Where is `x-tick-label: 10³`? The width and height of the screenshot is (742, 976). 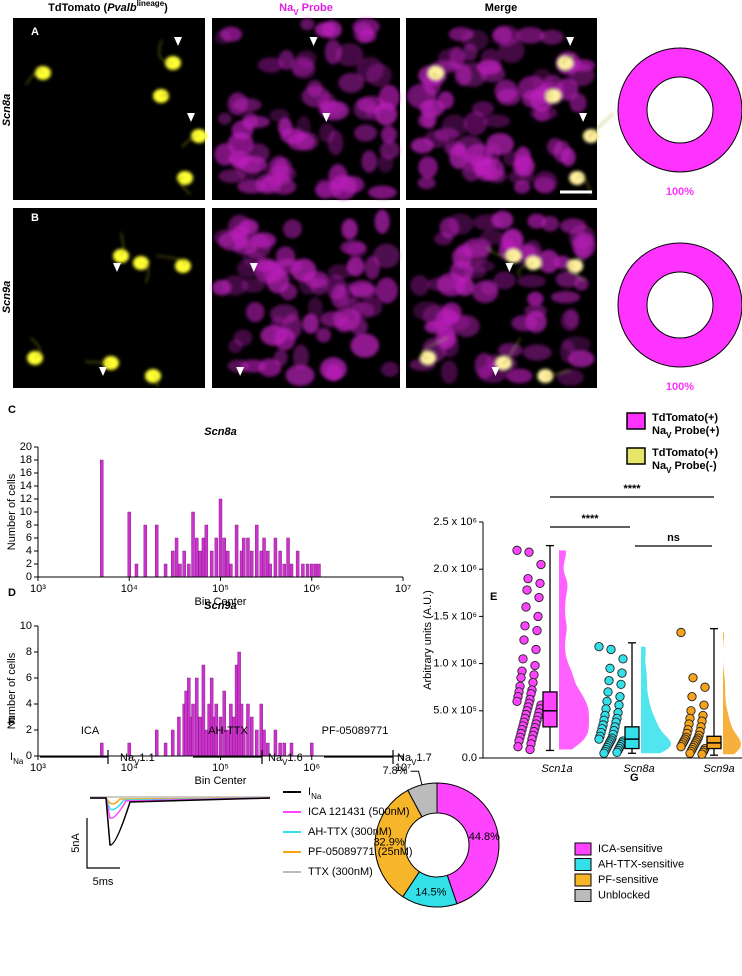 x-tick-label: 10³ is located at coordinates (38, 768).